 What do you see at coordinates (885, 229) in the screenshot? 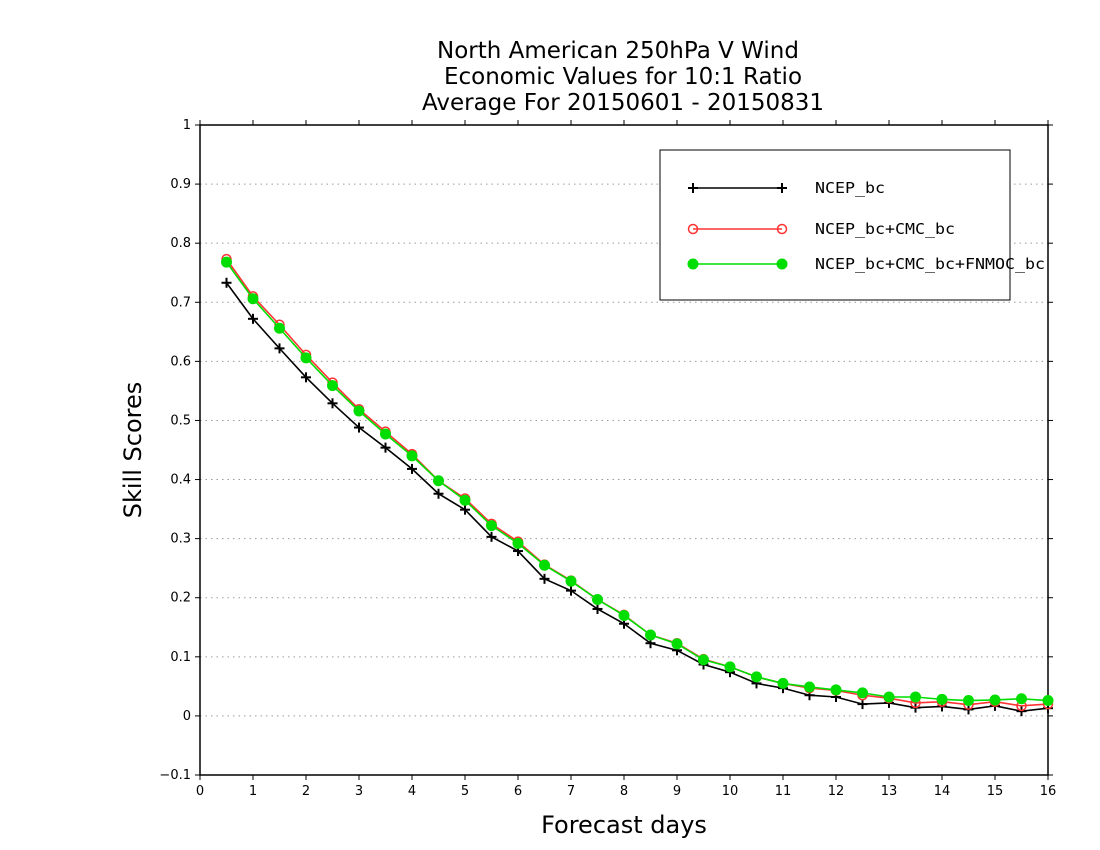
I see `legend-label: NCEP_bc+CMC_bc` at bounding box center [885, 229].